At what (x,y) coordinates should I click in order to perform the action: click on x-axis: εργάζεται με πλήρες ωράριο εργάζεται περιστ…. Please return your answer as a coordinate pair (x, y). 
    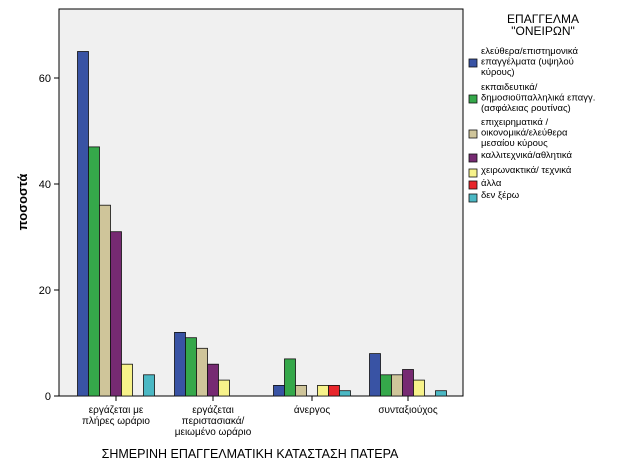
    Looking at the image, I should click on (260, 417).